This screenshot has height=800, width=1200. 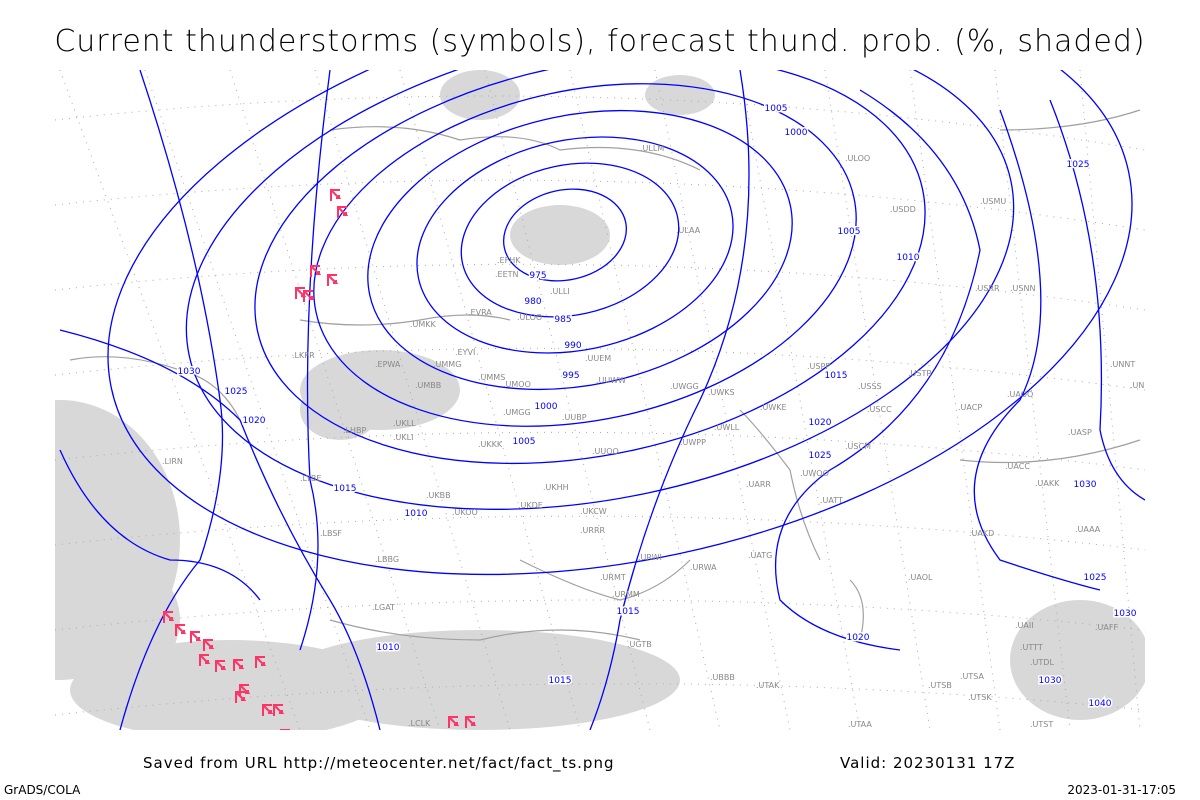 What do you see at coordinates (1078, 165) in the screenshot?
I see `isobar-label: 1025` at bounding box center [1078, 165].